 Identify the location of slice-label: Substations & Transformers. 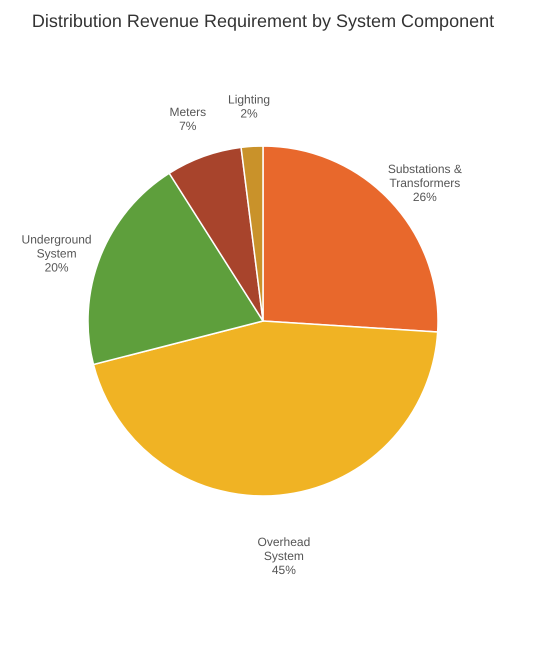
(425, 176).